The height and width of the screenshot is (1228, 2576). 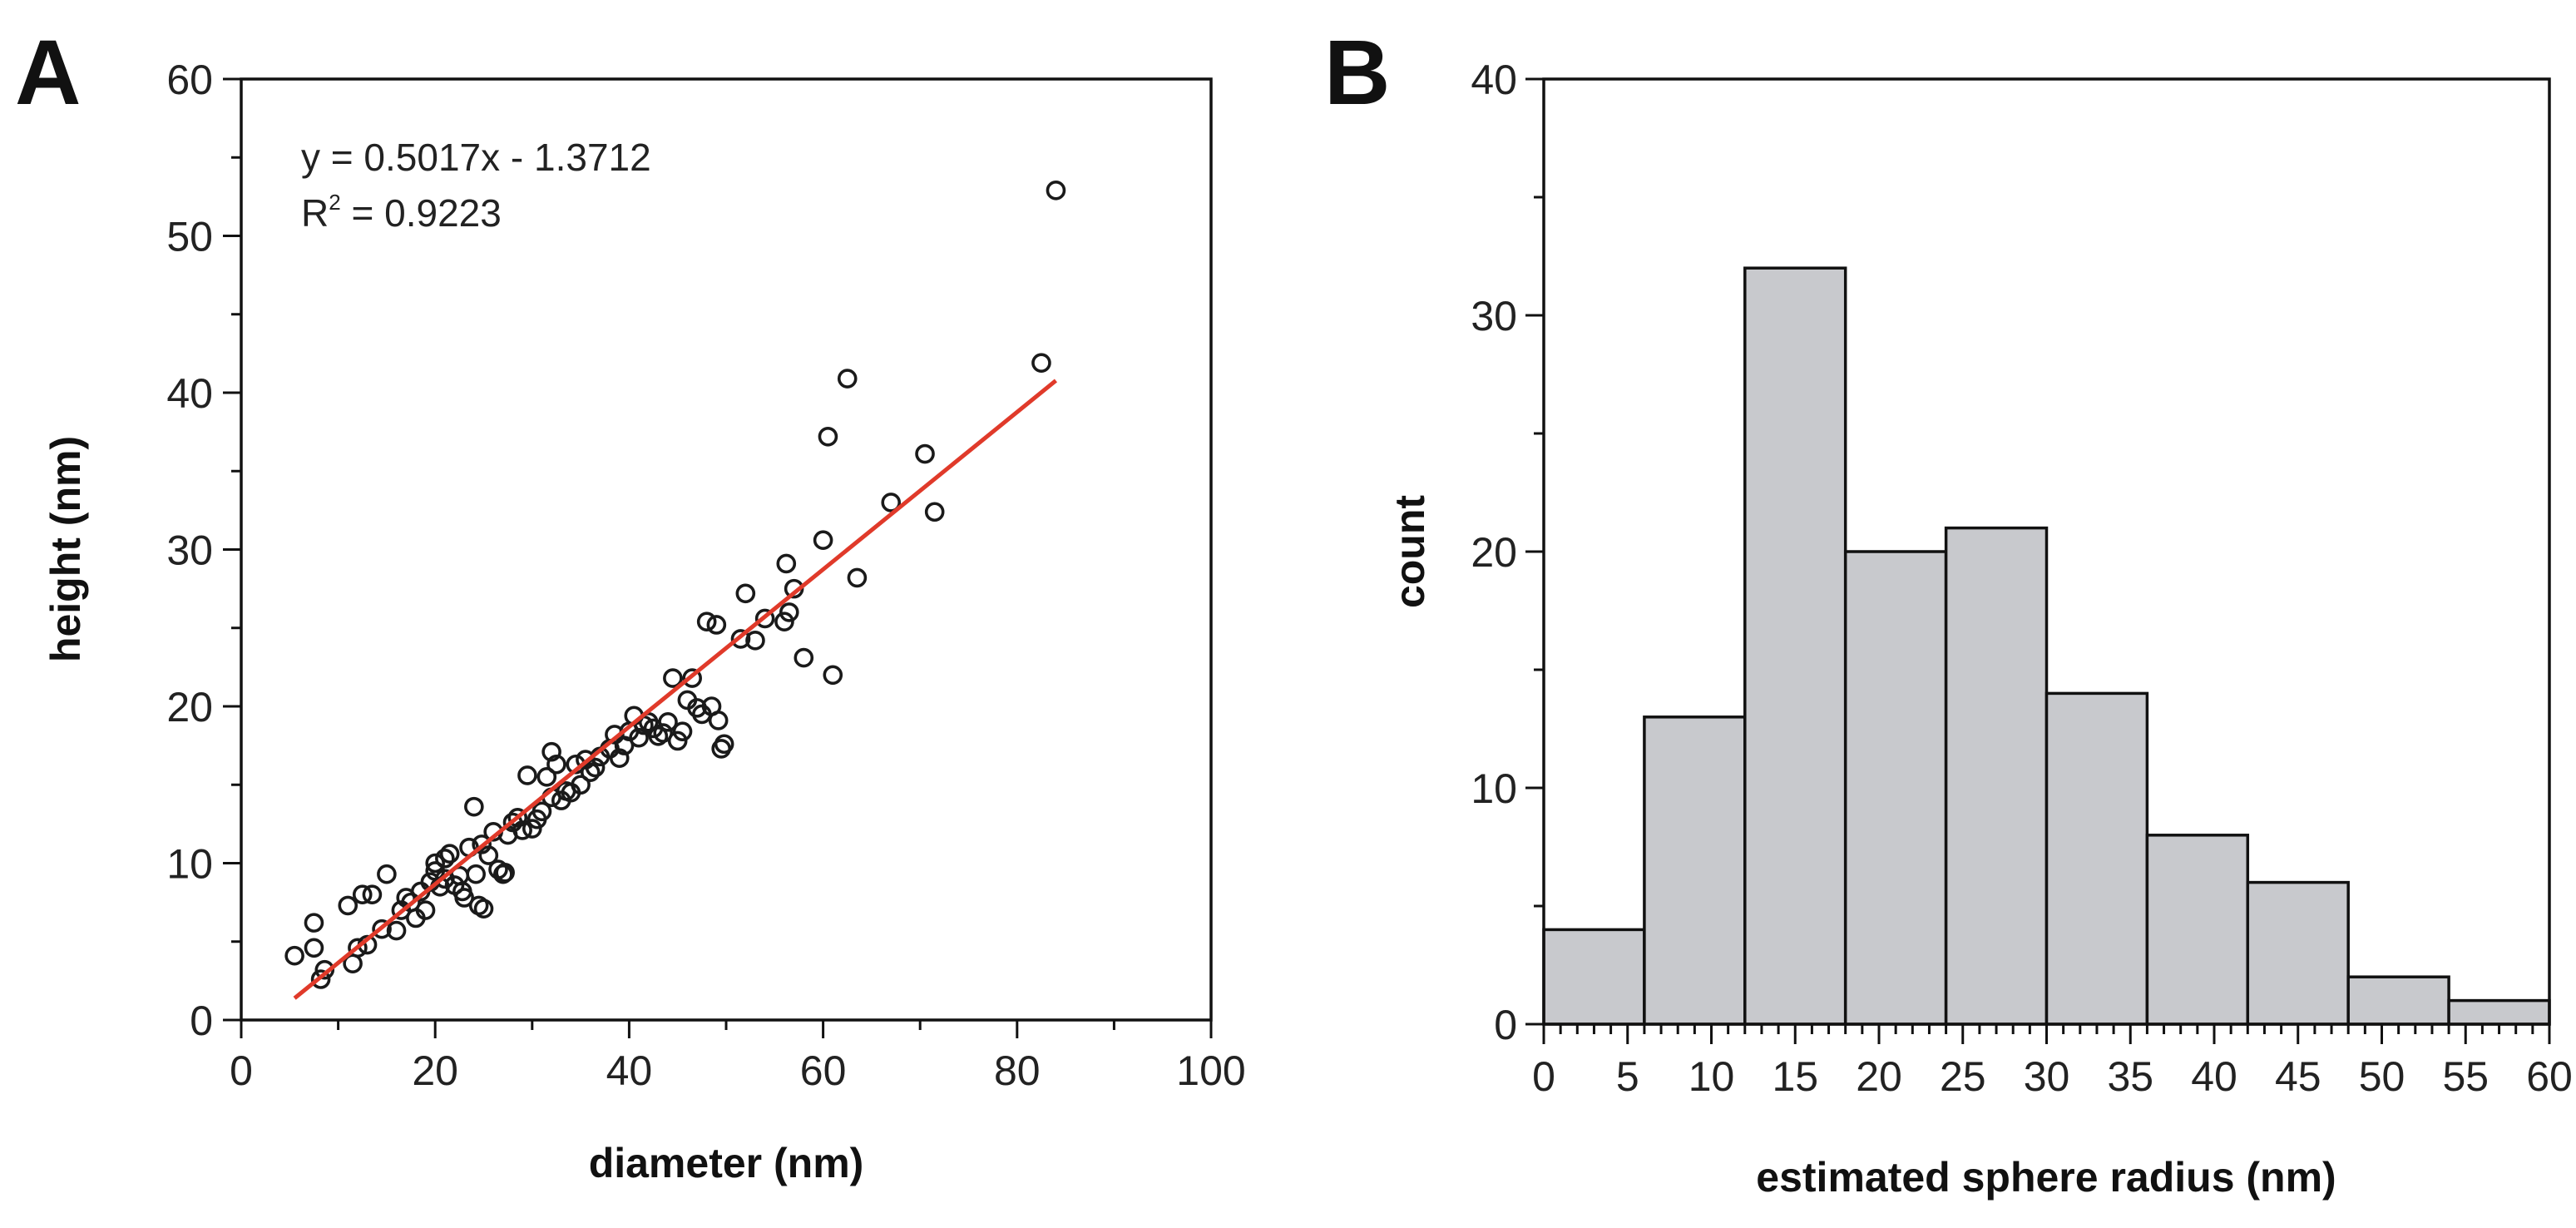 What do you see at coordinates (1410, 551) in the screenshot?
I see `y-axis-title-b: count` at bounding box center [1410, 551].